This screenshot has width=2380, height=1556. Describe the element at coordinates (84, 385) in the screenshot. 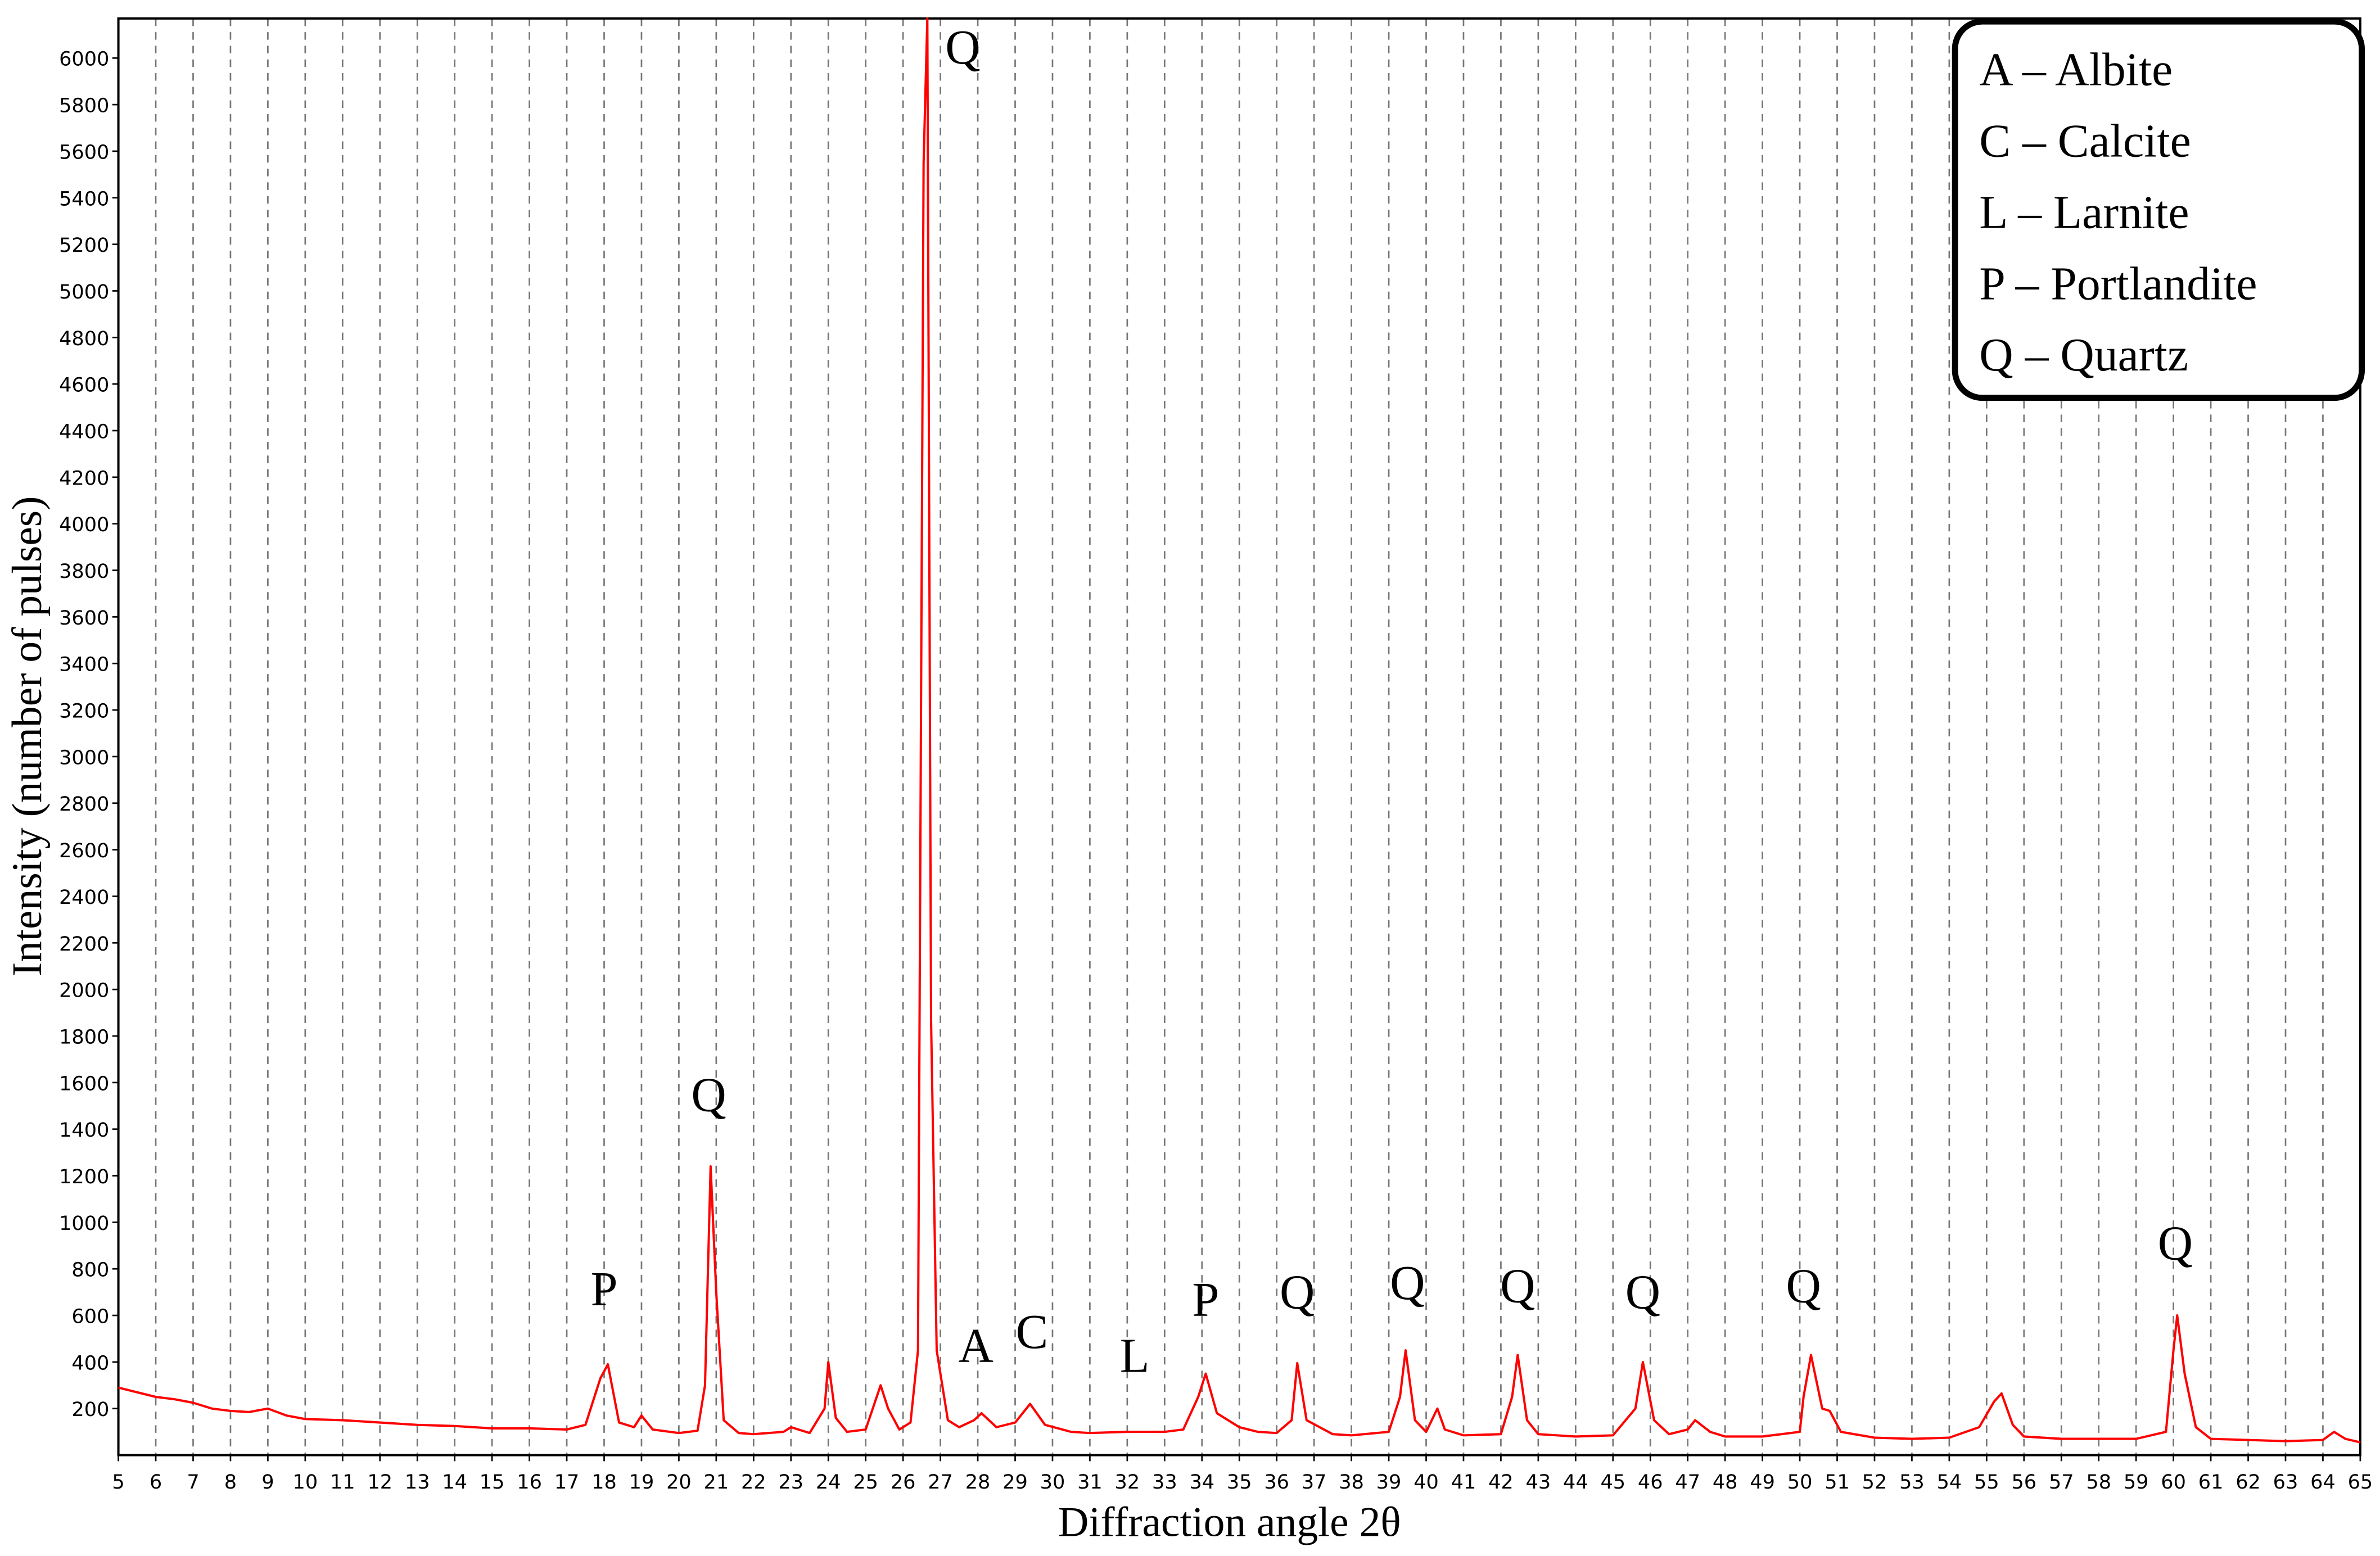

I see `y-tick-label: 4600` at that location.